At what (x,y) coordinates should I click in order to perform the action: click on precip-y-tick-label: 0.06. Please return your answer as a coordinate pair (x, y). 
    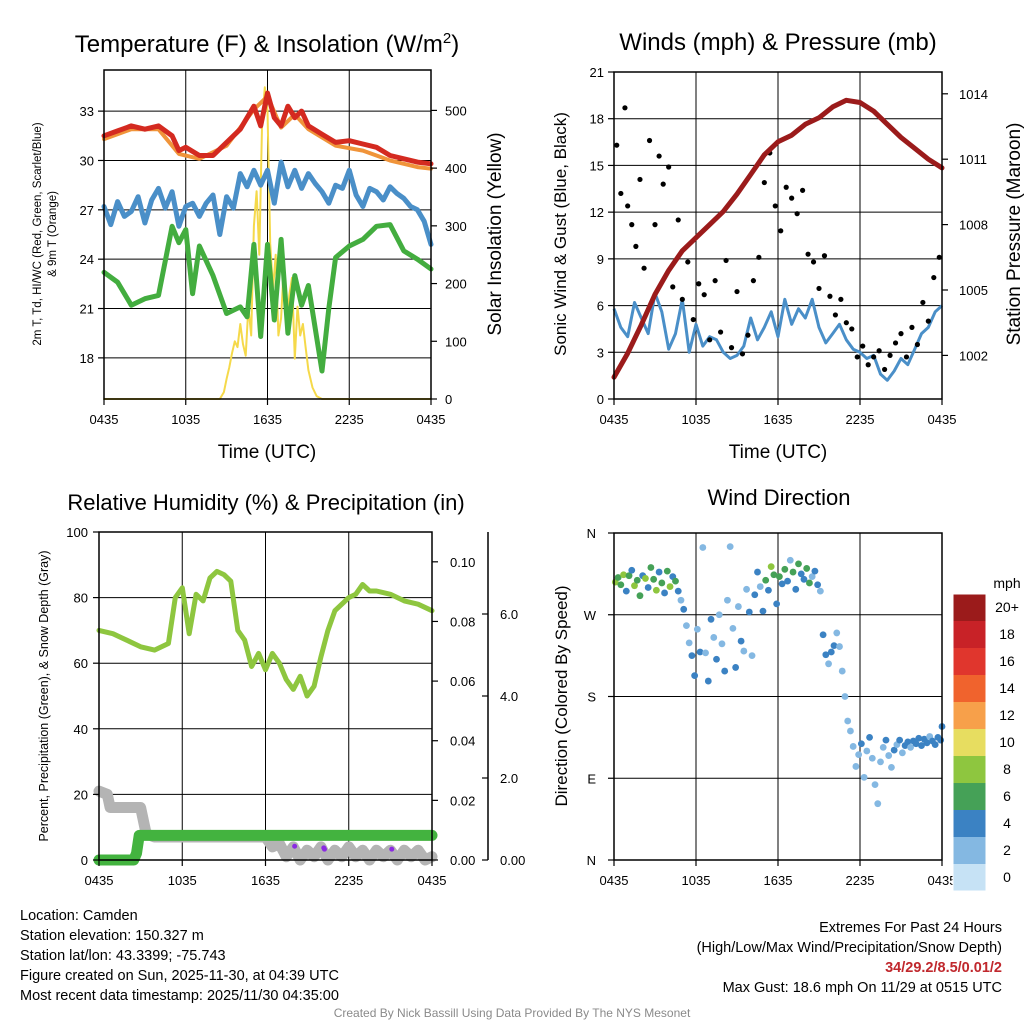
    Looking at the image, I should click on (462, 681).